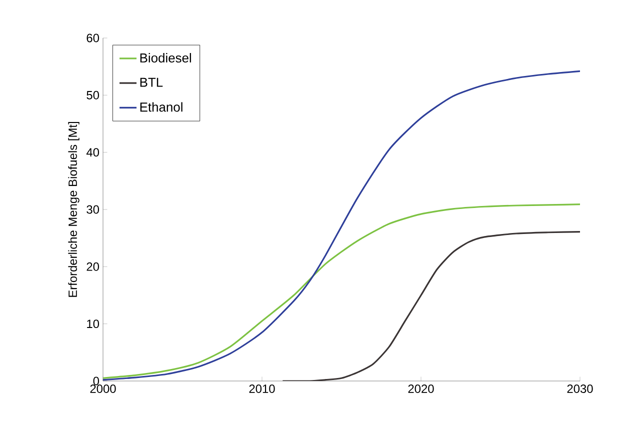 This screenshot has height=432, width=635. I want to click on y-tick-label: 10, so click(93, 324).